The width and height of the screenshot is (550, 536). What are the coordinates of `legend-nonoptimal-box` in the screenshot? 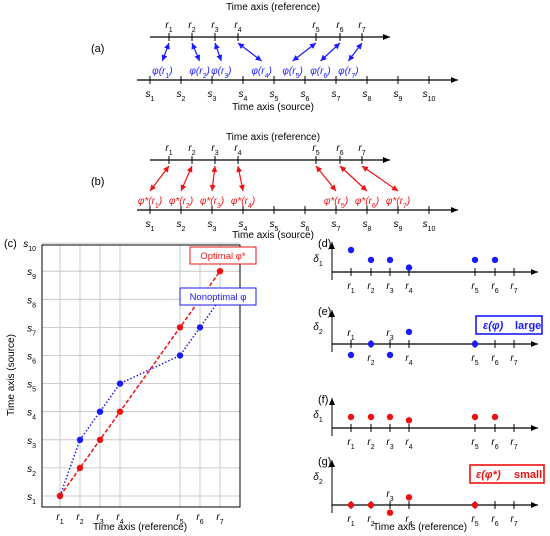 It's located at (218, 296).